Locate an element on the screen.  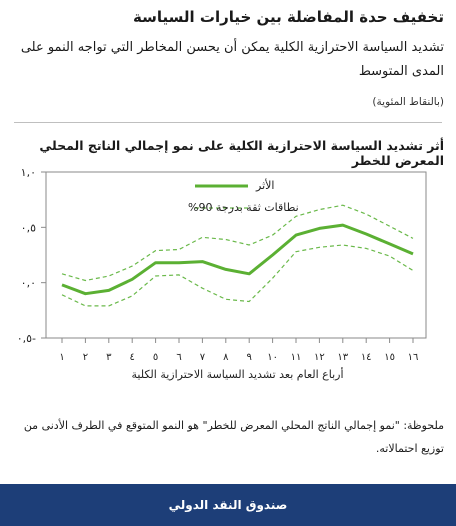
footer-label: صندوق النقد الدولي is located at coordinates (228, 505).